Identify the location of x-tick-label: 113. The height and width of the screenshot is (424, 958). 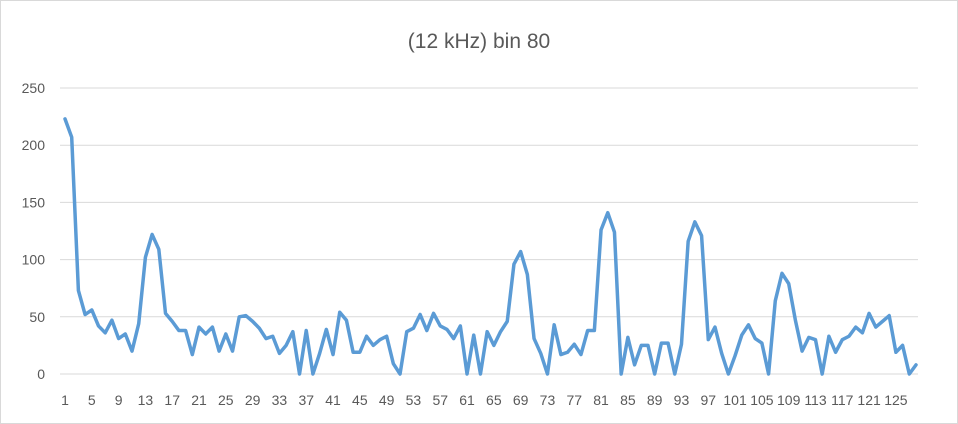
(815, 400).